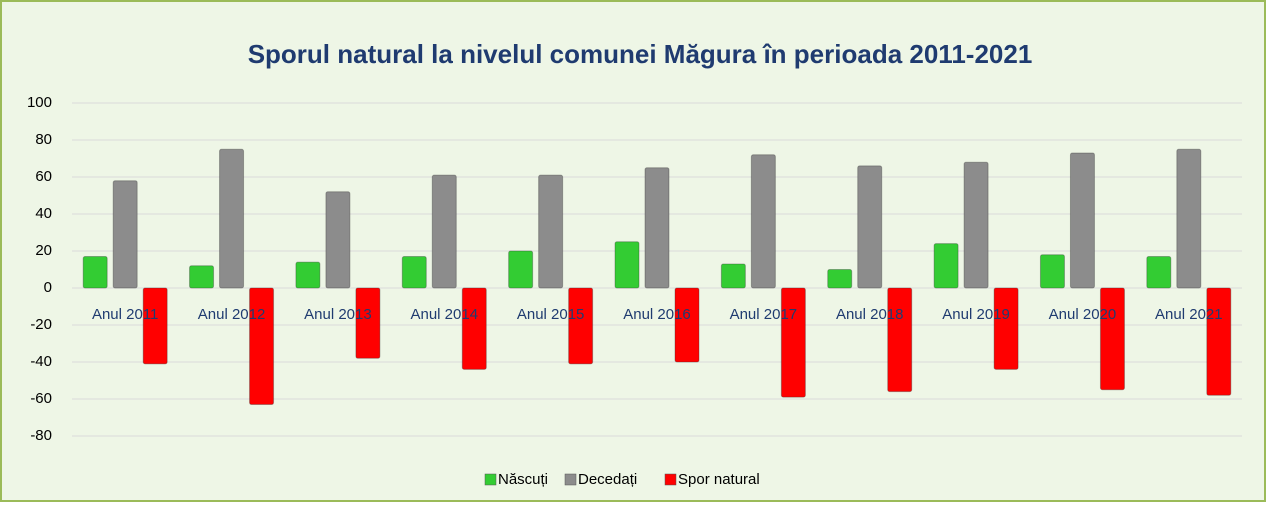  What do you see at coordinates (232, 314) in the screenshot?
I see `x-tick-label: Anul 2012` at bounding box center [232, 314].